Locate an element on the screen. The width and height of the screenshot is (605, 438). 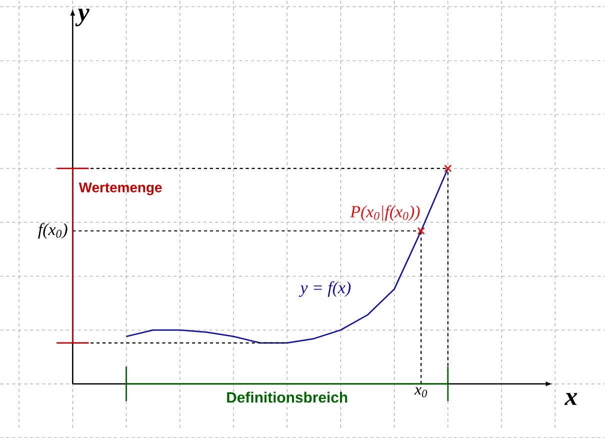
text: y is located at coordinates (82, 17).